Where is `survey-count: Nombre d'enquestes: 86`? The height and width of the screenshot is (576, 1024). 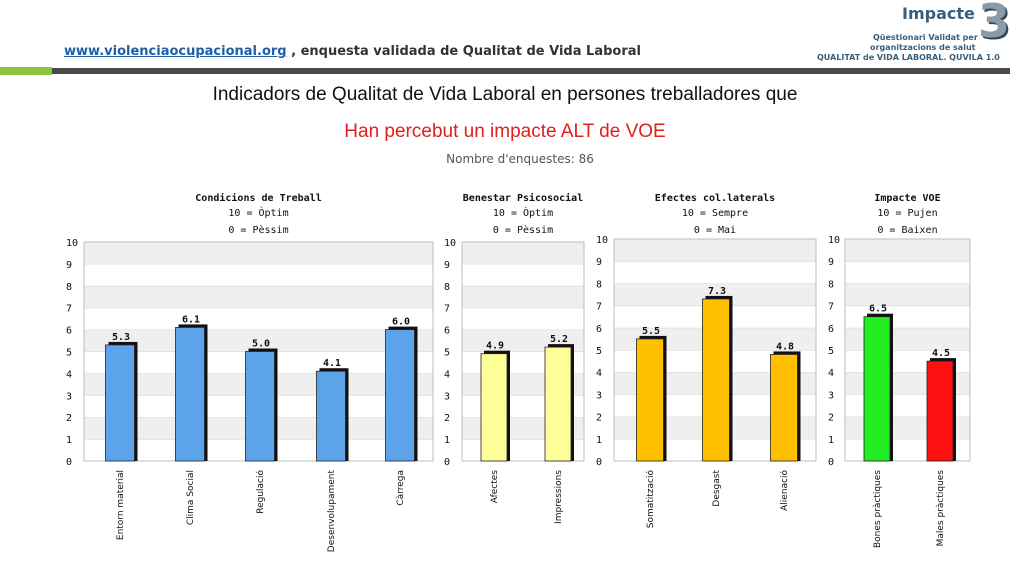 survey-count: Nombre d'enquestes: 86 is located at coordinates (520, 159).